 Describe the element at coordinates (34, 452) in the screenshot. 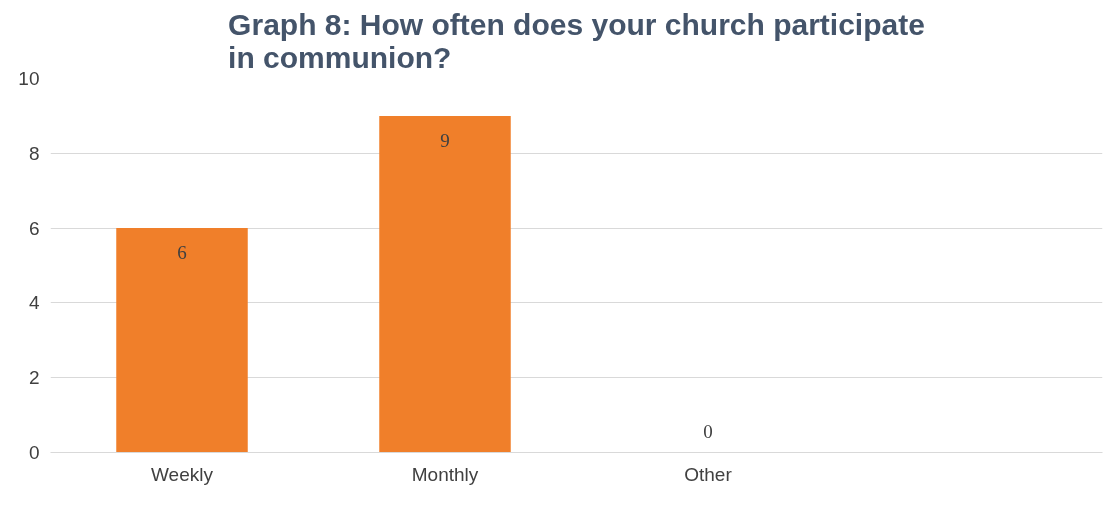

I see `y-tick-label: 0` at that location.